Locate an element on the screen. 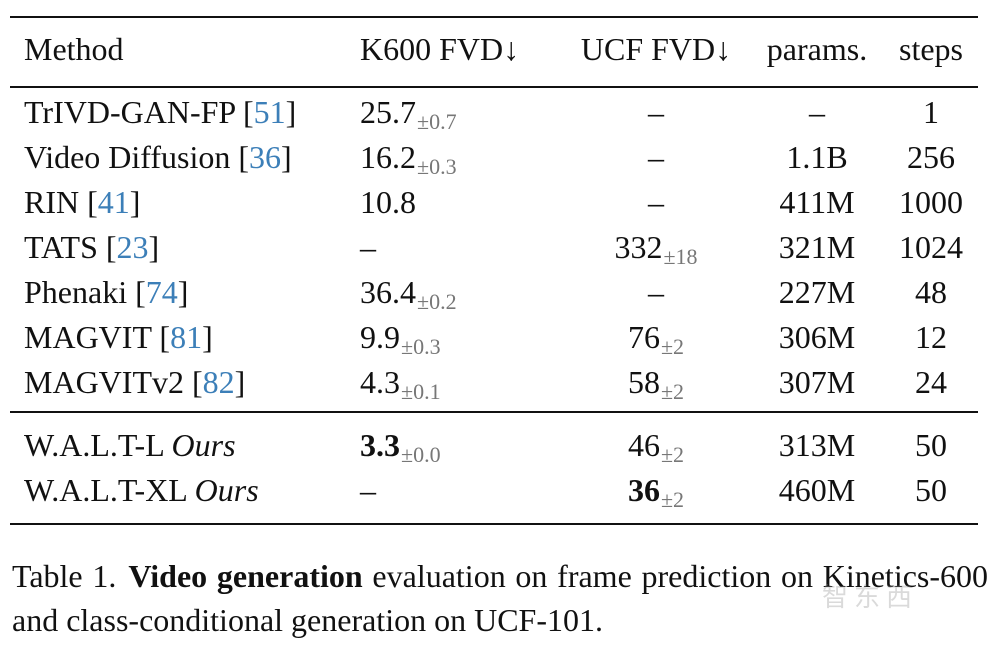 This screenshot has width=1000, height=645. method-name: RIN is located at coordinates (56, 202).